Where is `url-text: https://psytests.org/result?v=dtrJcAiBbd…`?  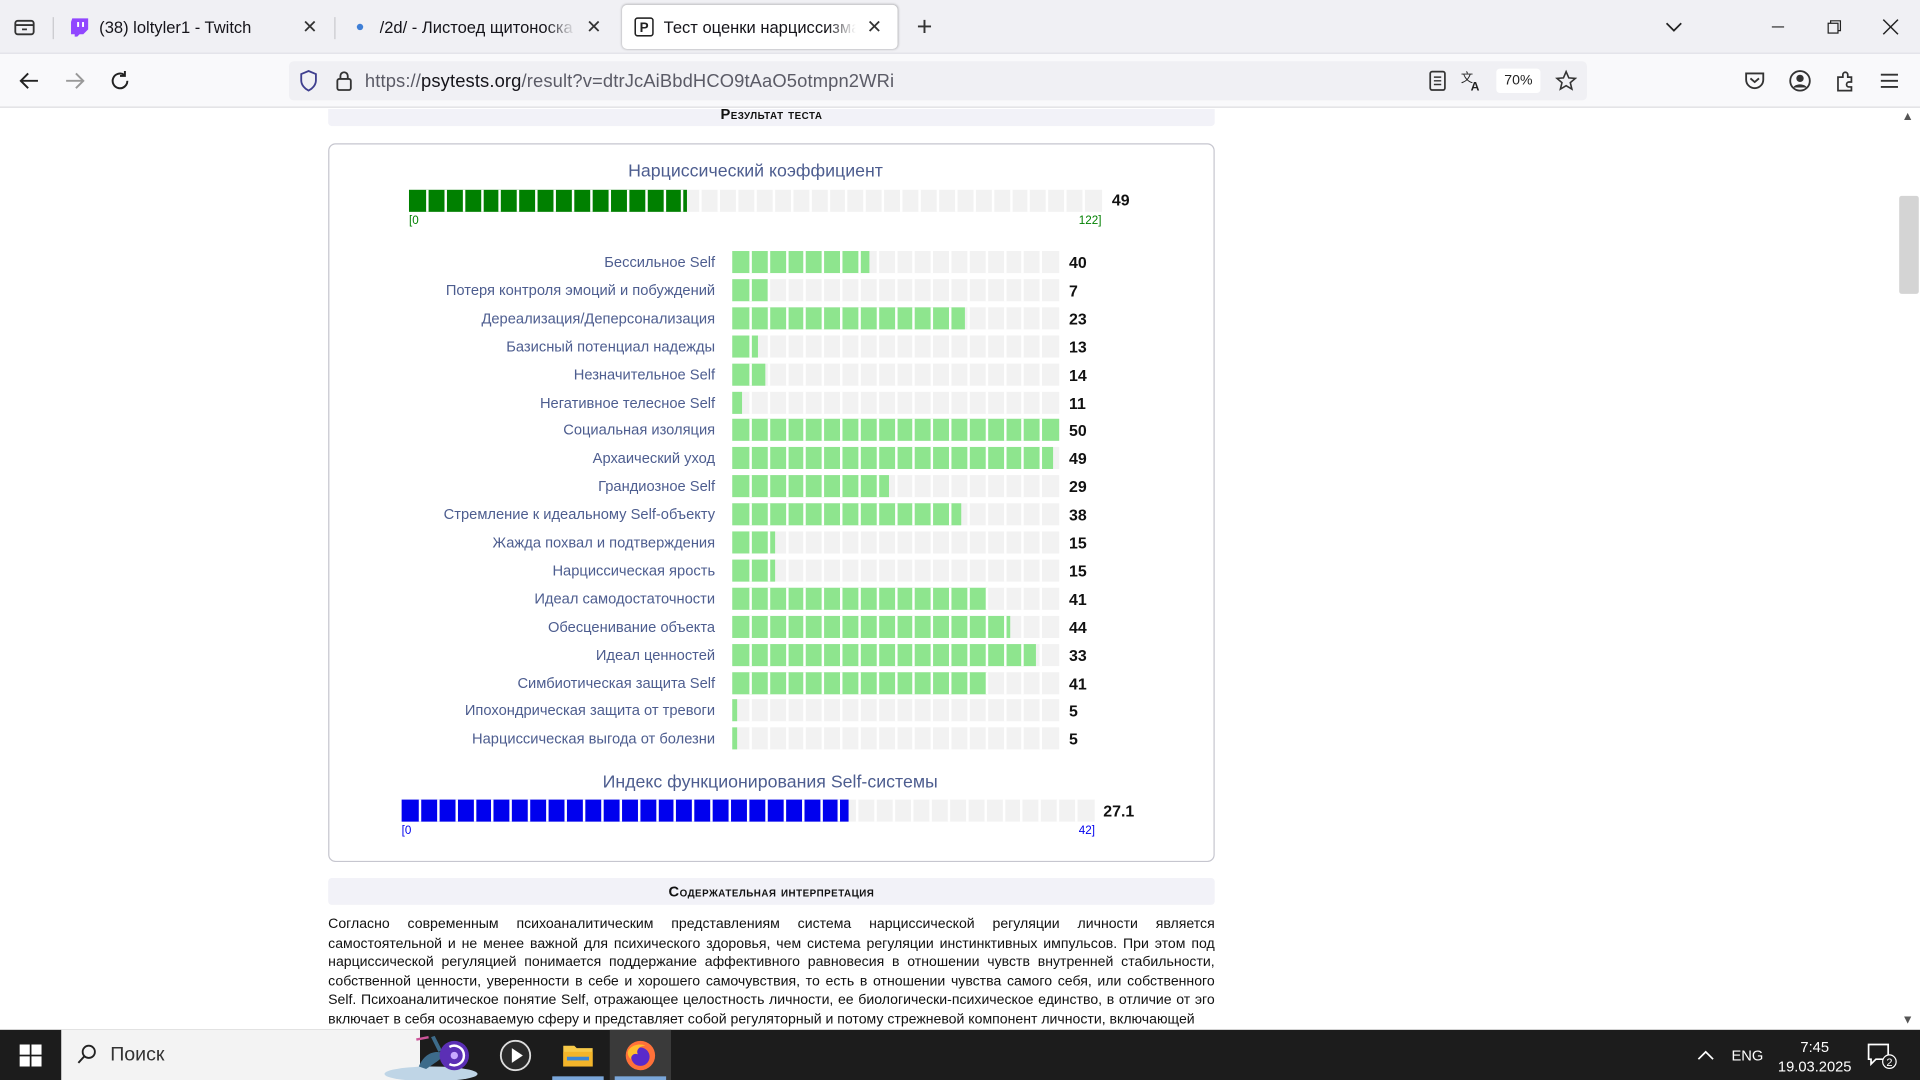 url-text: https://psytests.org/result?v=dtrJcAiBbd… is located at coordinates (629, 81).